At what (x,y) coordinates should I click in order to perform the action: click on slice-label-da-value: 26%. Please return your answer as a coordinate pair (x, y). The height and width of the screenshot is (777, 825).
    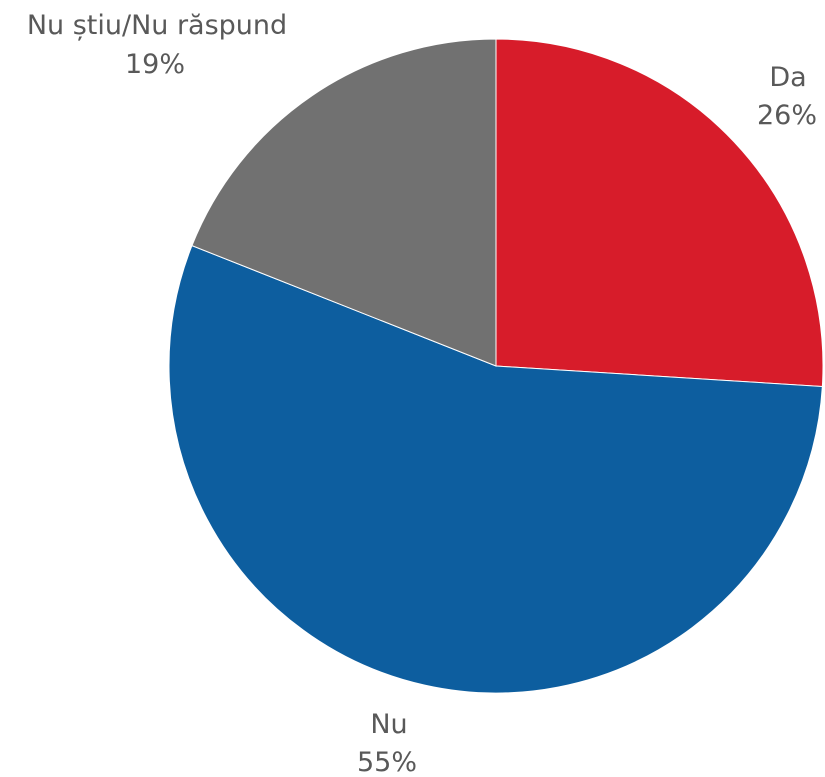
    Looking at the image, I should click on (787, 115).